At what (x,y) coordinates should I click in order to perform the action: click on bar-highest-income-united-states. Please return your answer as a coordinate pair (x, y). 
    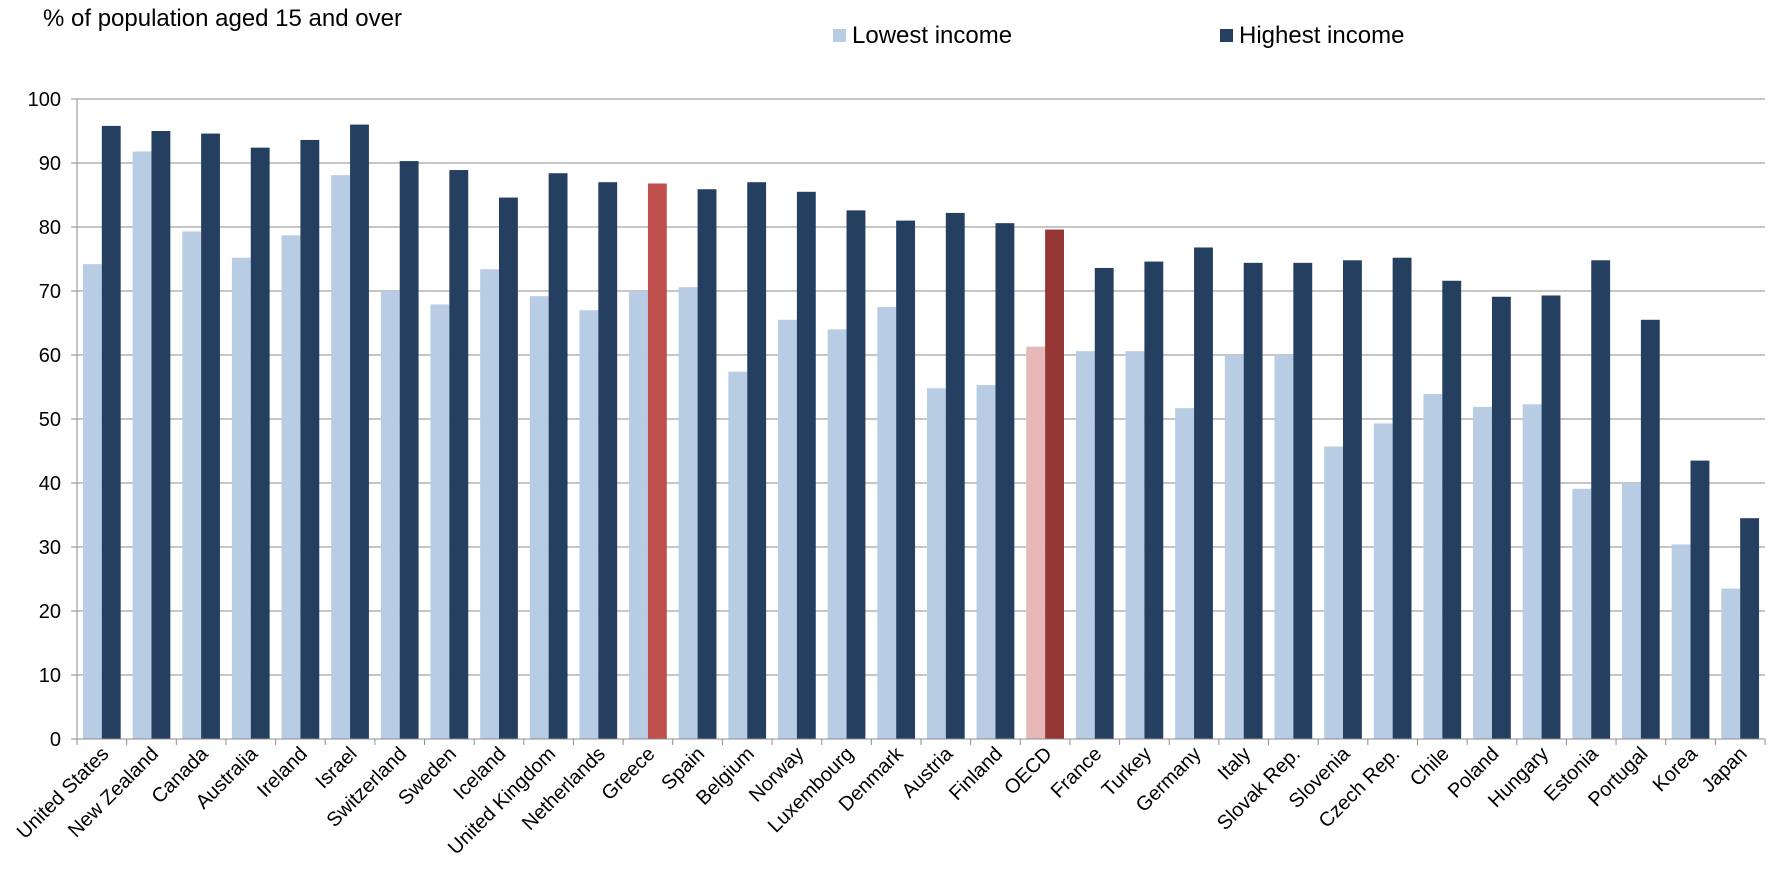
    Looking at the image, I should click on (111, 432).